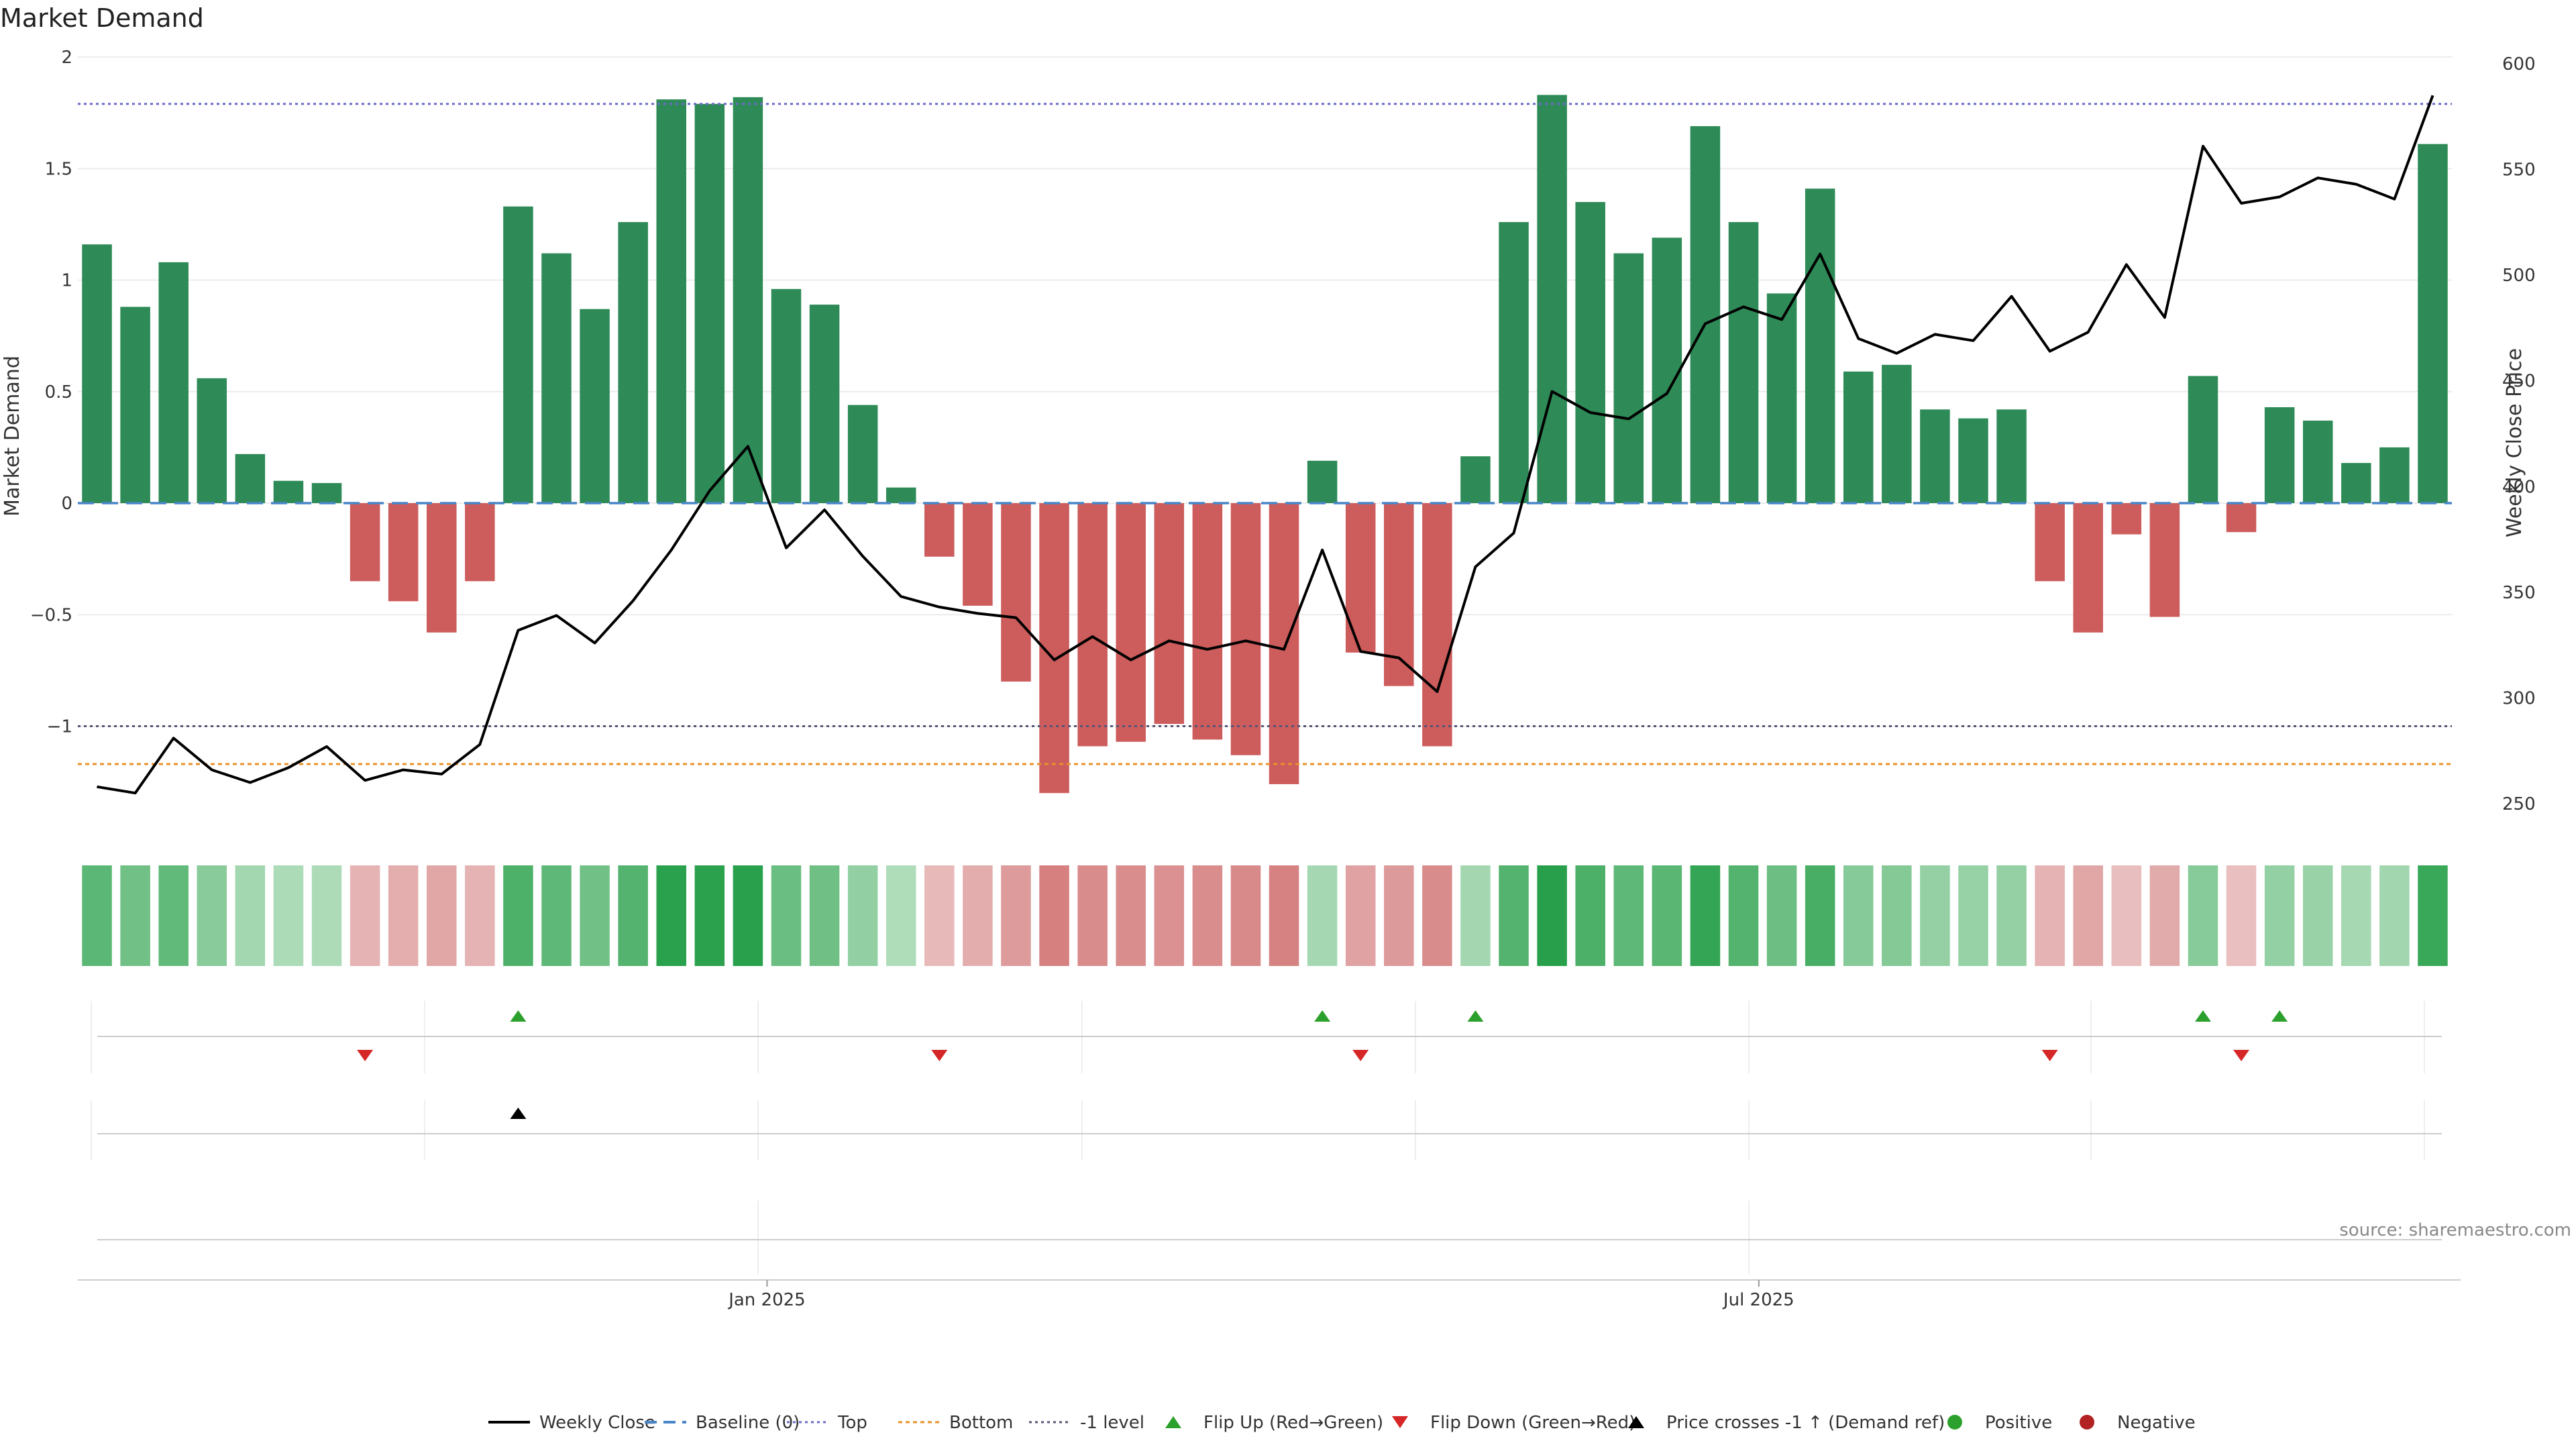 The height and width of the screenshot is (1449, 2576). What do you see at coordinates (12, 436) in the screenshot?
I see `y-axis-label: Market Demand` at bounding box center [12, 436].